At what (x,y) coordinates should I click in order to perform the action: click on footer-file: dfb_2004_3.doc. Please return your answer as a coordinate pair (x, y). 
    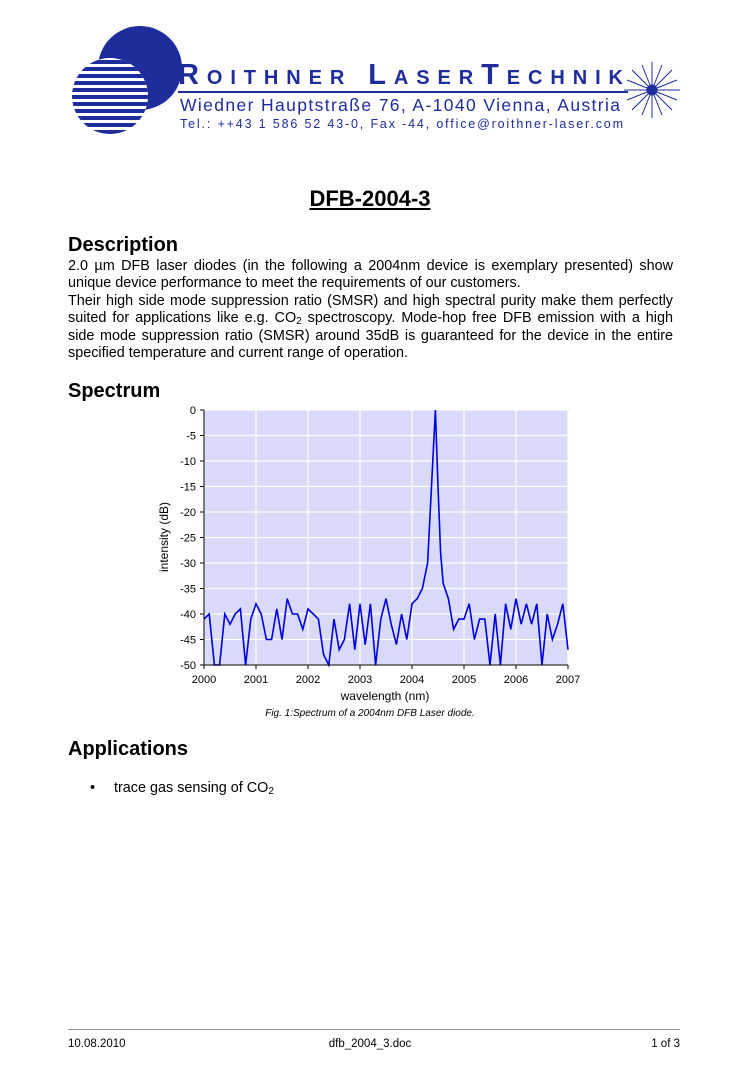
    Looking at the image, I should click on (370, 1044).